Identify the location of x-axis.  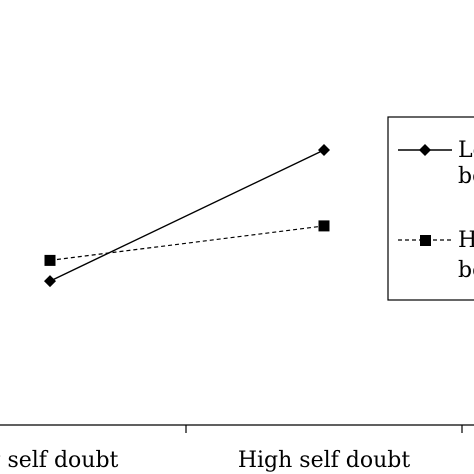
(237, 428).